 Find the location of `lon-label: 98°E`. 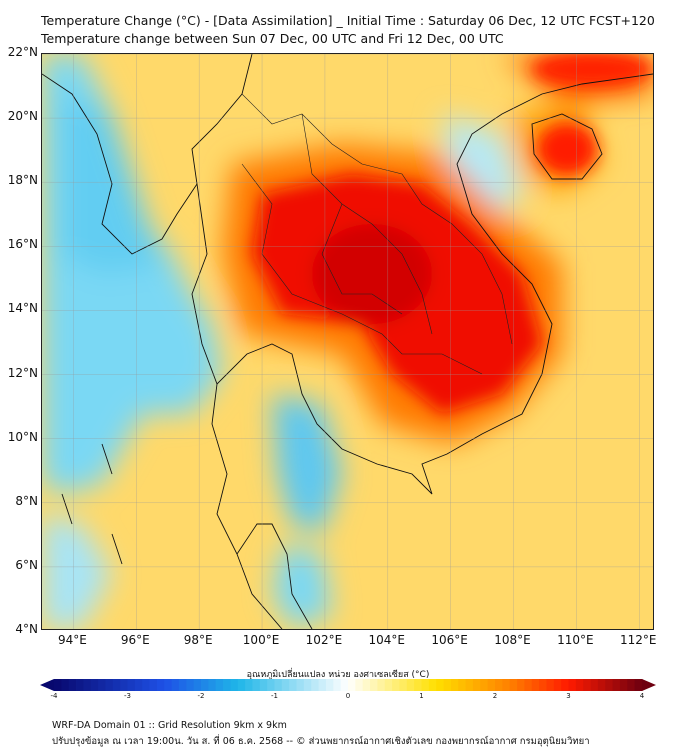

lon-label: 98°E is located at coordinates (198, 640).